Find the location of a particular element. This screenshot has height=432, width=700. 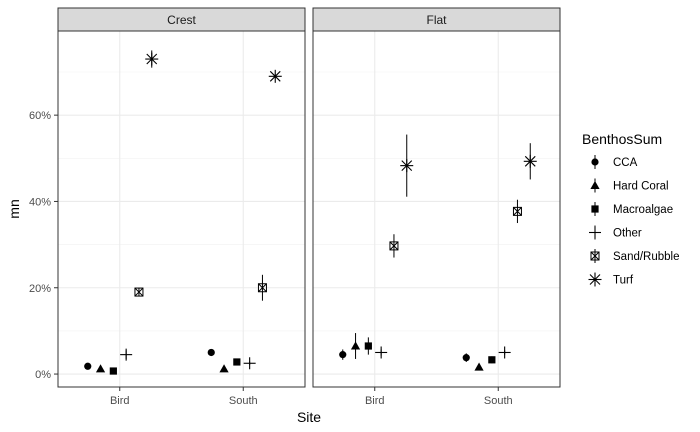

point-cca-crest-south is located at coordinates (211, 352).